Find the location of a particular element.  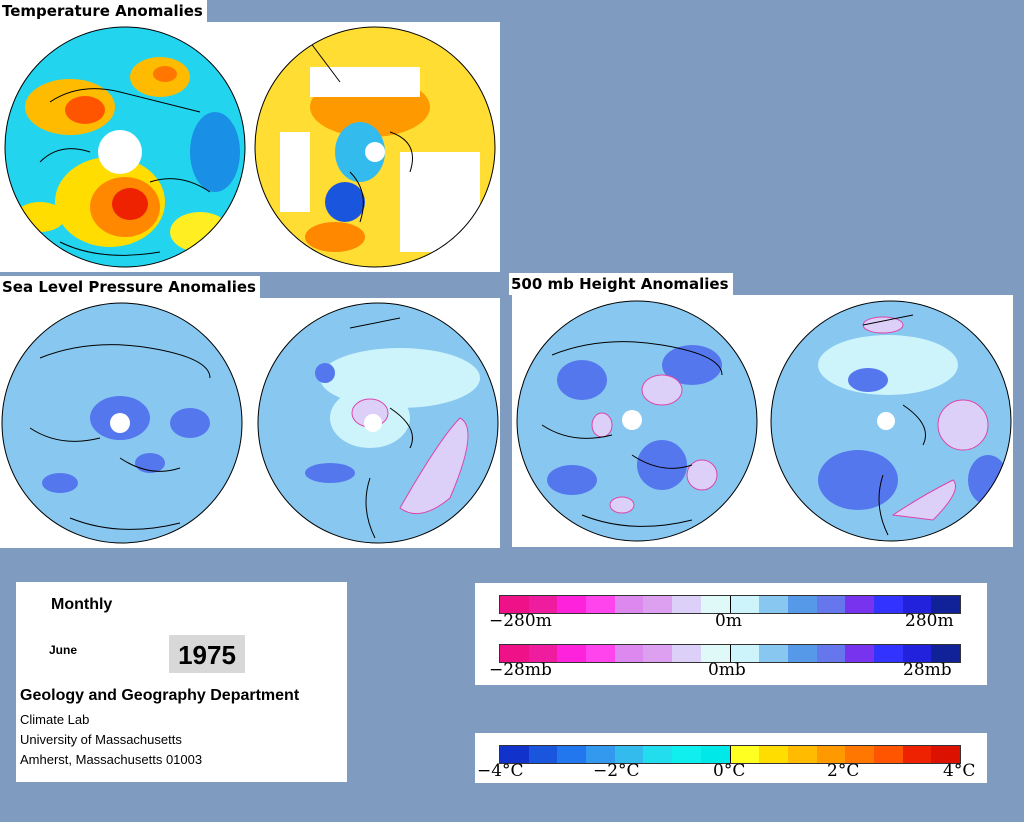

500mb-map-panel is located at coordinates (762, 421).